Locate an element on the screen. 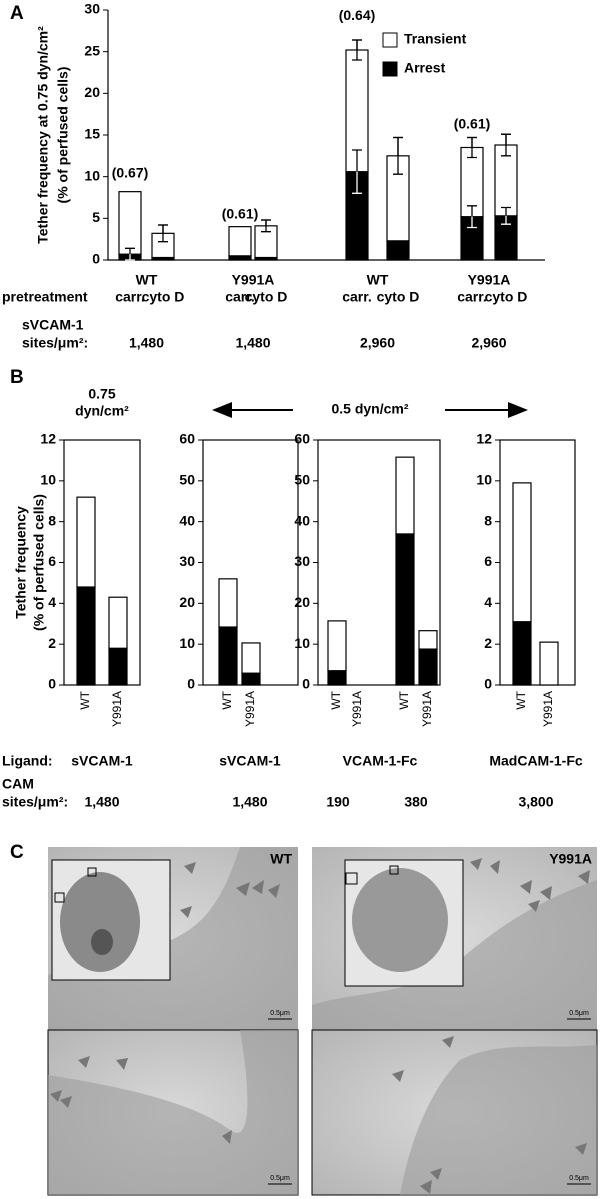 This screenshot has height=1199, width=602. arrowheads is located at coordinates (491, 1026).